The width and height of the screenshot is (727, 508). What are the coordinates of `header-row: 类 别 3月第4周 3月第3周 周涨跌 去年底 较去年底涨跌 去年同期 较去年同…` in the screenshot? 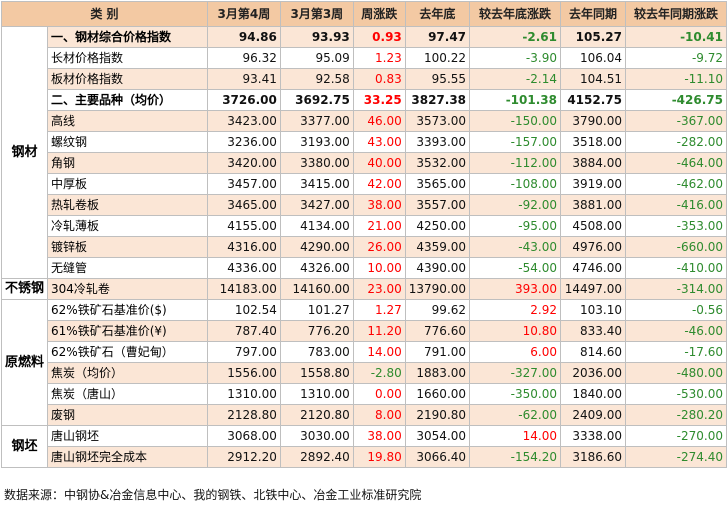 It's located at (364, 14).